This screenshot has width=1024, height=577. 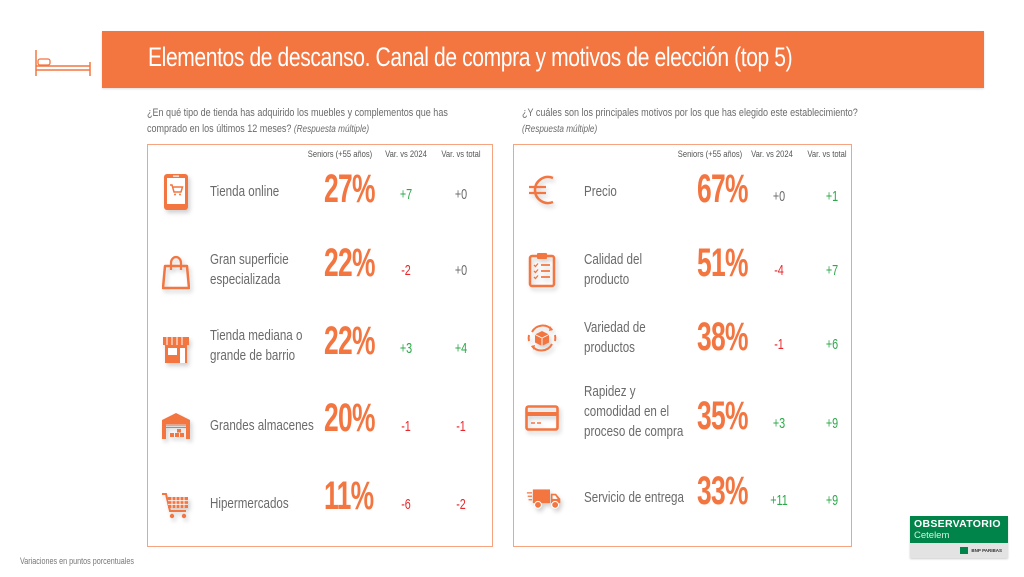 I want to click on row-label: Calidad del producto, so click(x=613, y=270).